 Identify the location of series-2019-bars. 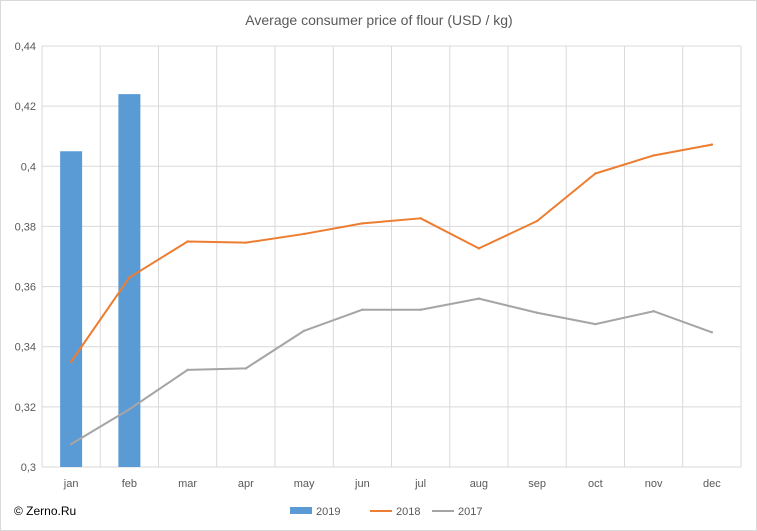
(100, 280).